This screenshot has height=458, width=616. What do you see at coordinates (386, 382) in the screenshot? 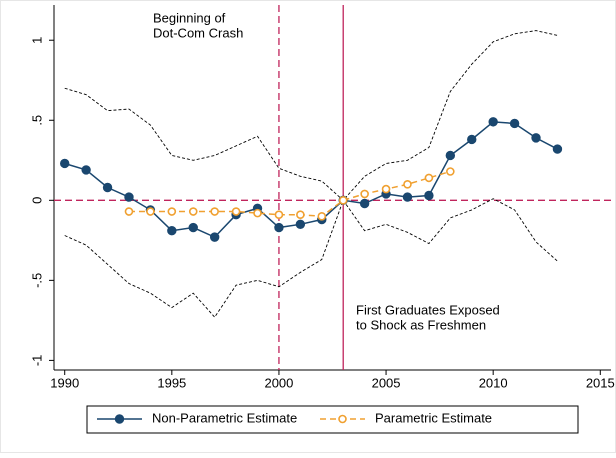
I see `x-tick-label: 2005` at bounding box center [386, 382].